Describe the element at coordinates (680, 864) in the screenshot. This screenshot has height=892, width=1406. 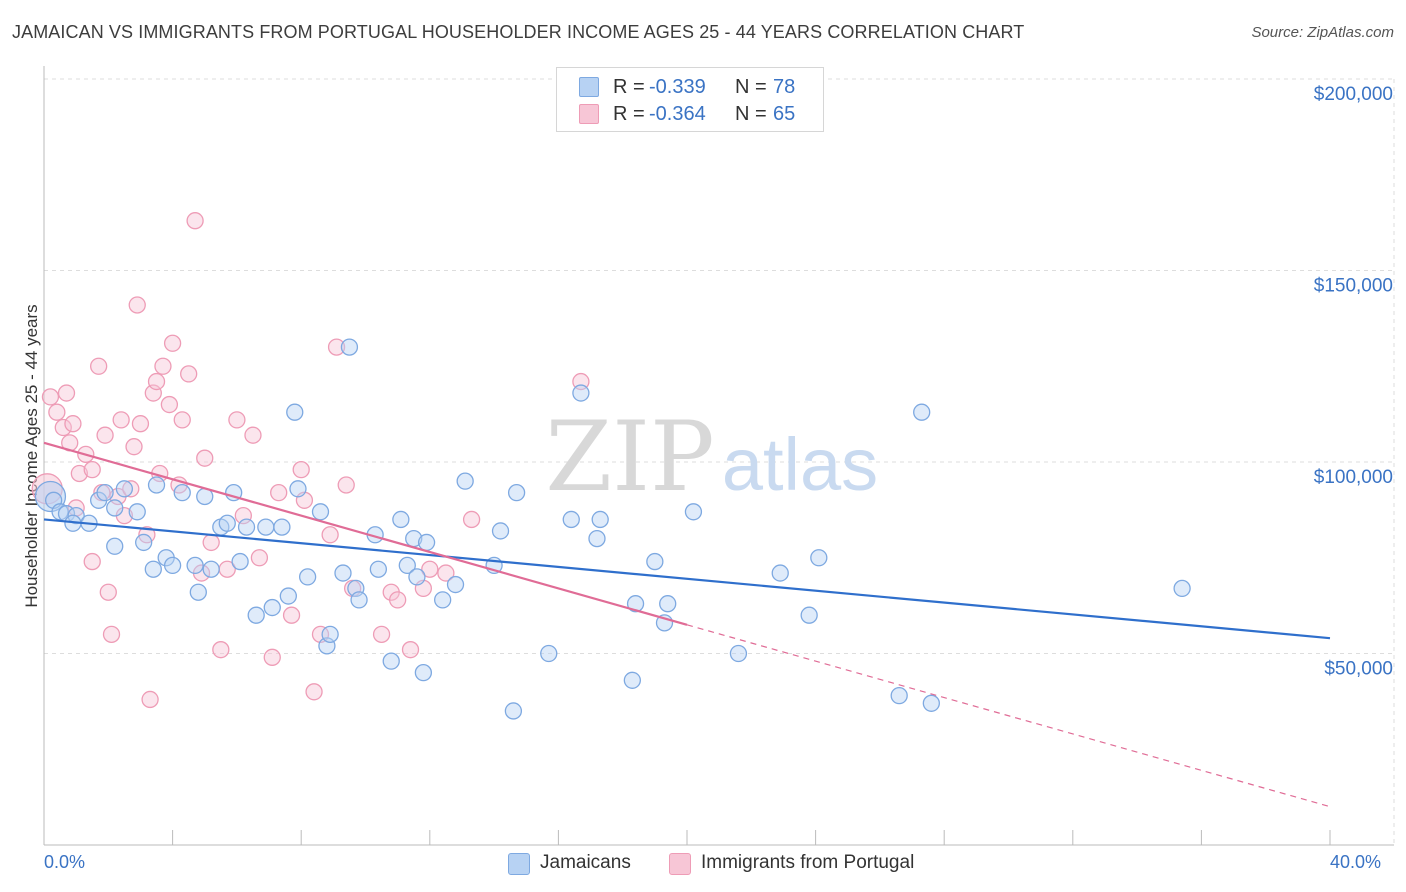
I see `pink-swatch` at that location.